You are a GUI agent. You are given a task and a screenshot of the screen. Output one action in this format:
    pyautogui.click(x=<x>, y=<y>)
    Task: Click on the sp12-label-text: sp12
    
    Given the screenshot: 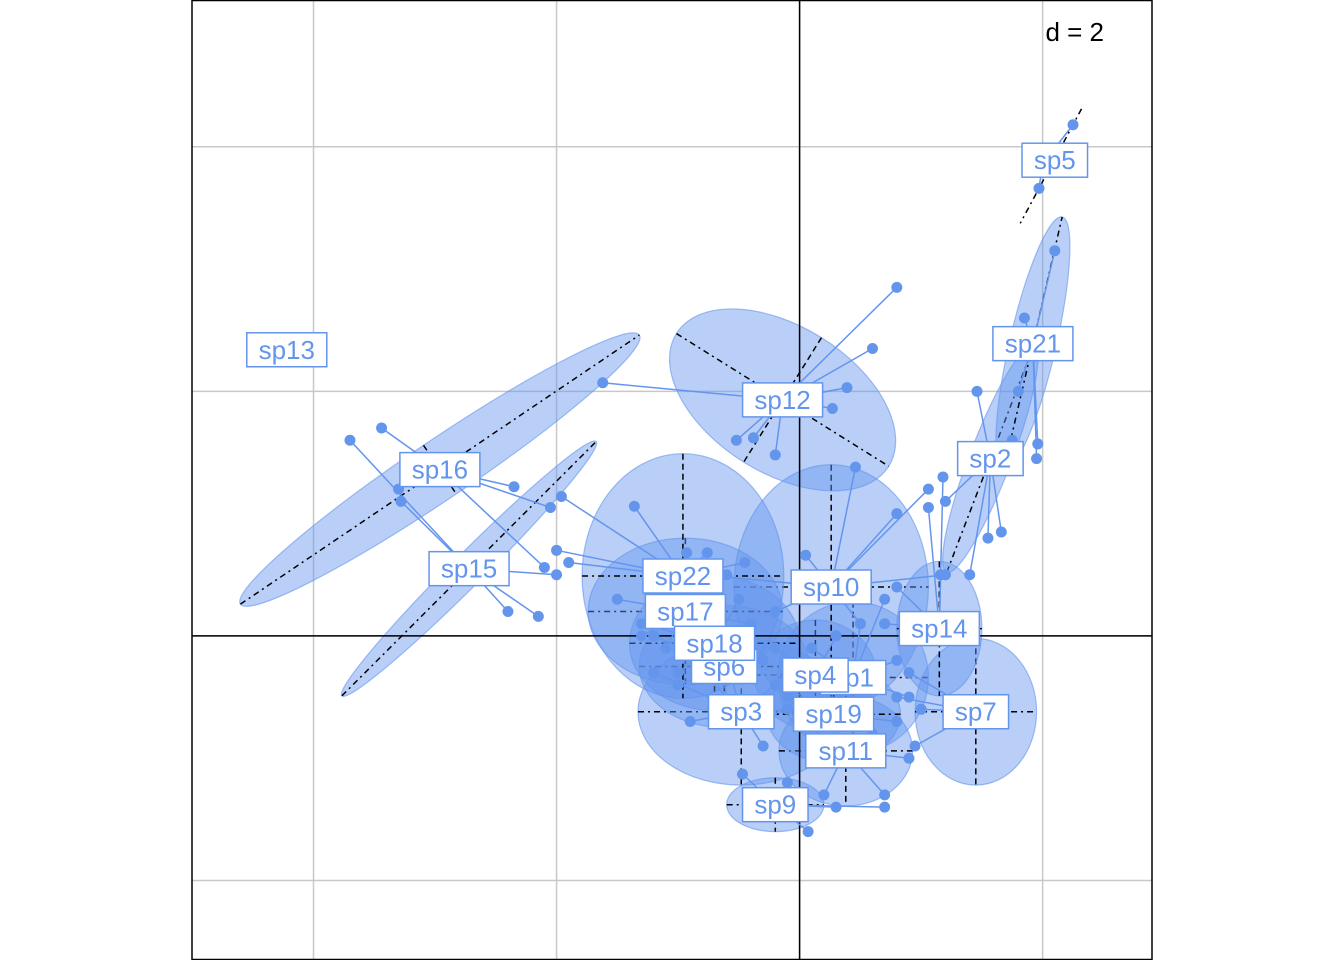 What is the action you would take?
    pyautogui.click(x=782, y=400)
    